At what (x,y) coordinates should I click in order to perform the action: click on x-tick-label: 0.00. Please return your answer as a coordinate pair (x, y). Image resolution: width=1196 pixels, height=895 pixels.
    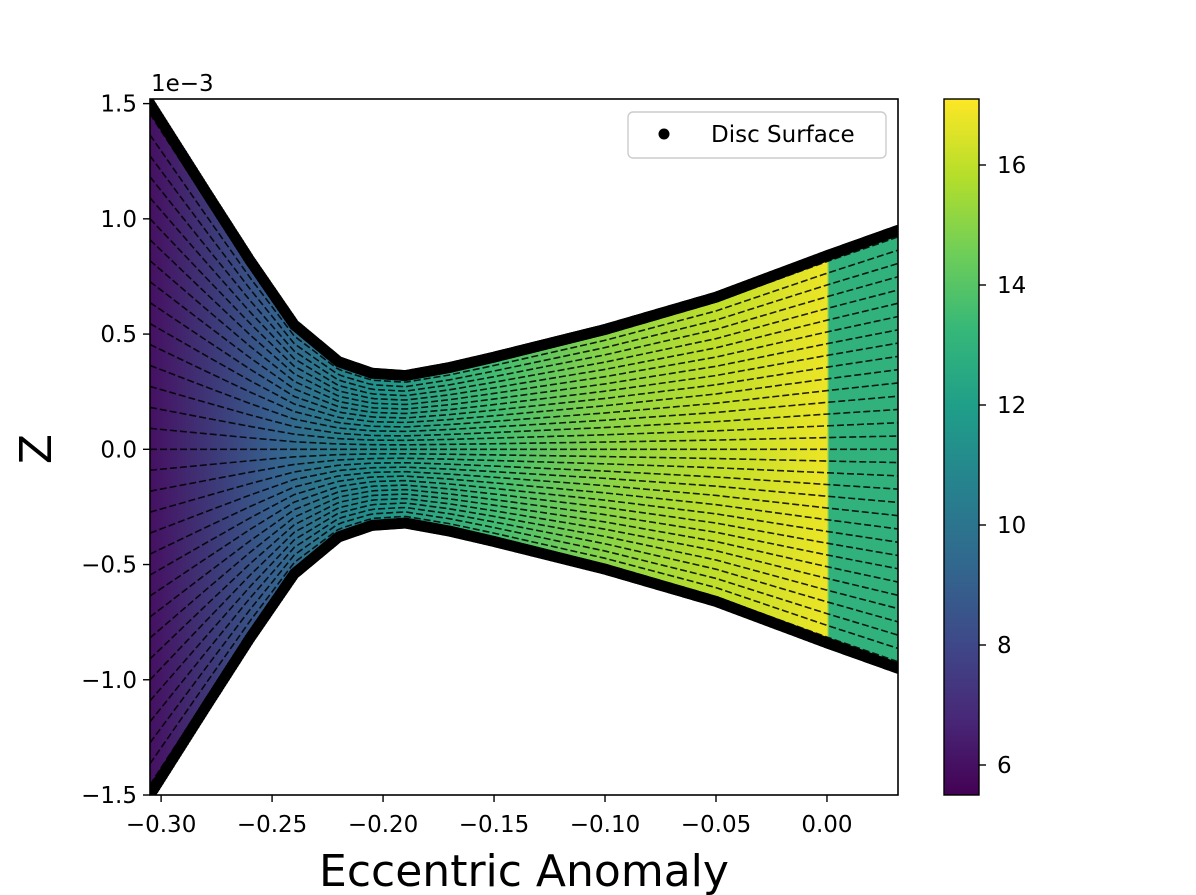
    Looking at the image, I should click on (826, 825).